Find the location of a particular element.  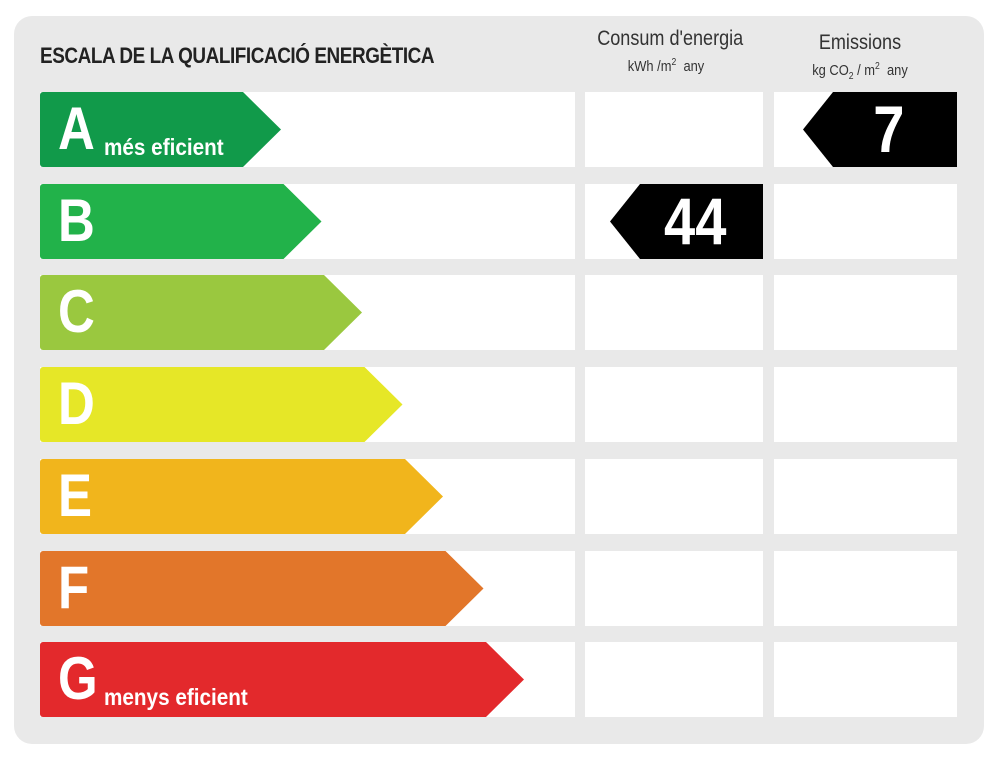

emissions-cell-c is located at coordinates (865, 312).